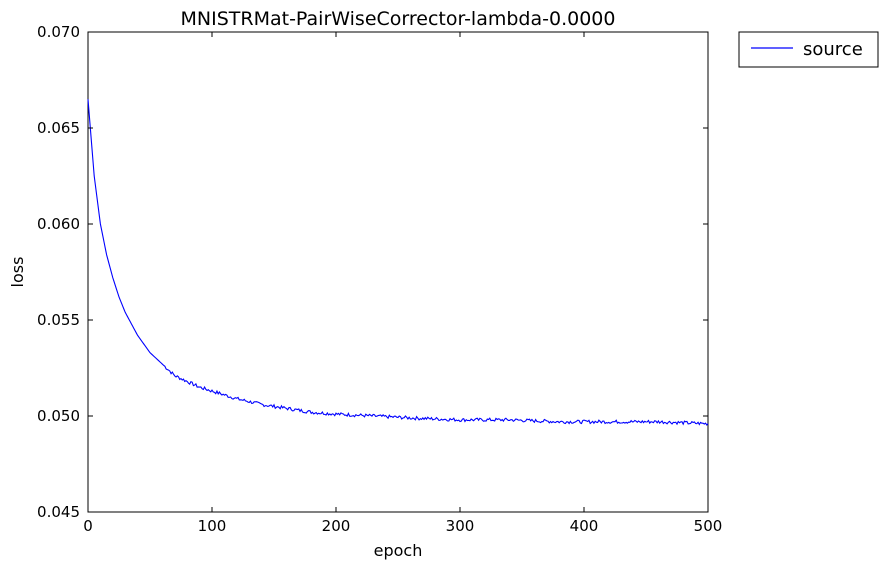  Describe the element at coordinates (58, 224) in the screenshot. I see `y-tick-label: 0.060` at that location.